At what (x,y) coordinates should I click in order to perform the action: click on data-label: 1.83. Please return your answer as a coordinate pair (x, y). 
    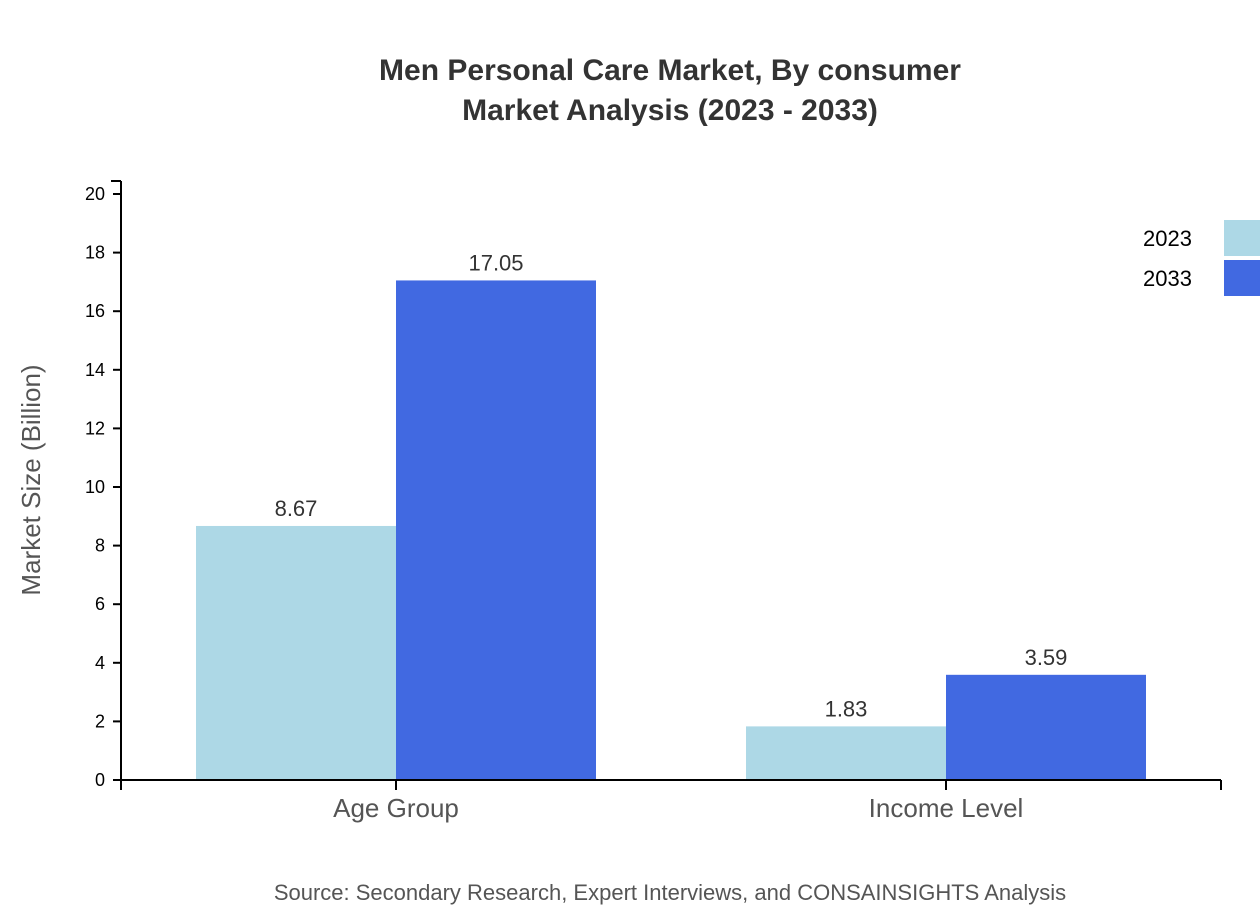
    Looking at the image, I should click on (846, 708).